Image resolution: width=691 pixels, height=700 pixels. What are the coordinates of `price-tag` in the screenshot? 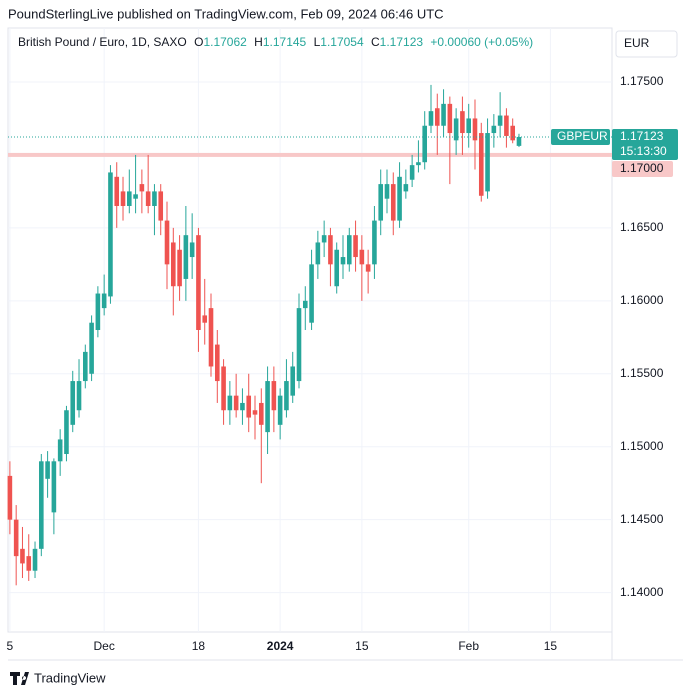 It's located at (645, 144).